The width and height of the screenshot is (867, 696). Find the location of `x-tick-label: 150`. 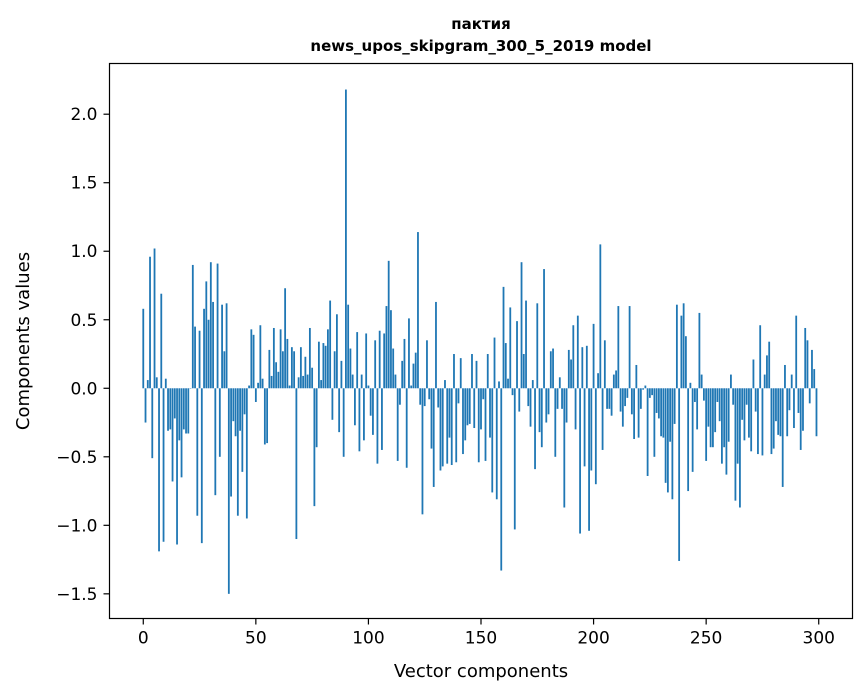

x-tick-label: 150 is located at coordinates (481, 639).